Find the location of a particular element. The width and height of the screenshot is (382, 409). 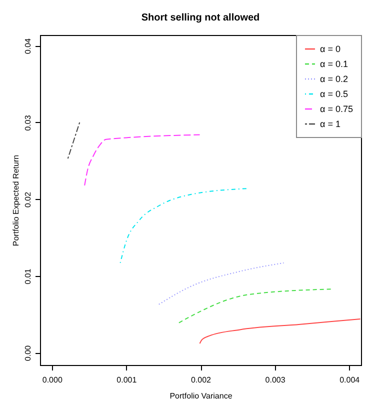

y-tick-label: 0.03 is located at coordinates (28, 122).